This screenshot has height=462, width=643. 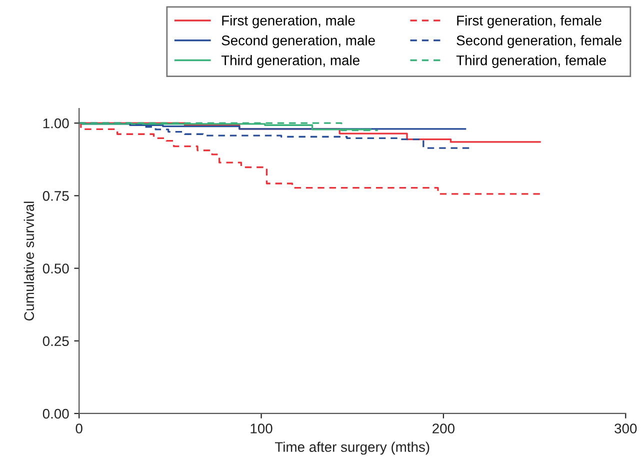 What do you see at coordinates (261, 429) in the screenshot?
I see `x-tick-label: 100` at bounding box center [261, 429].